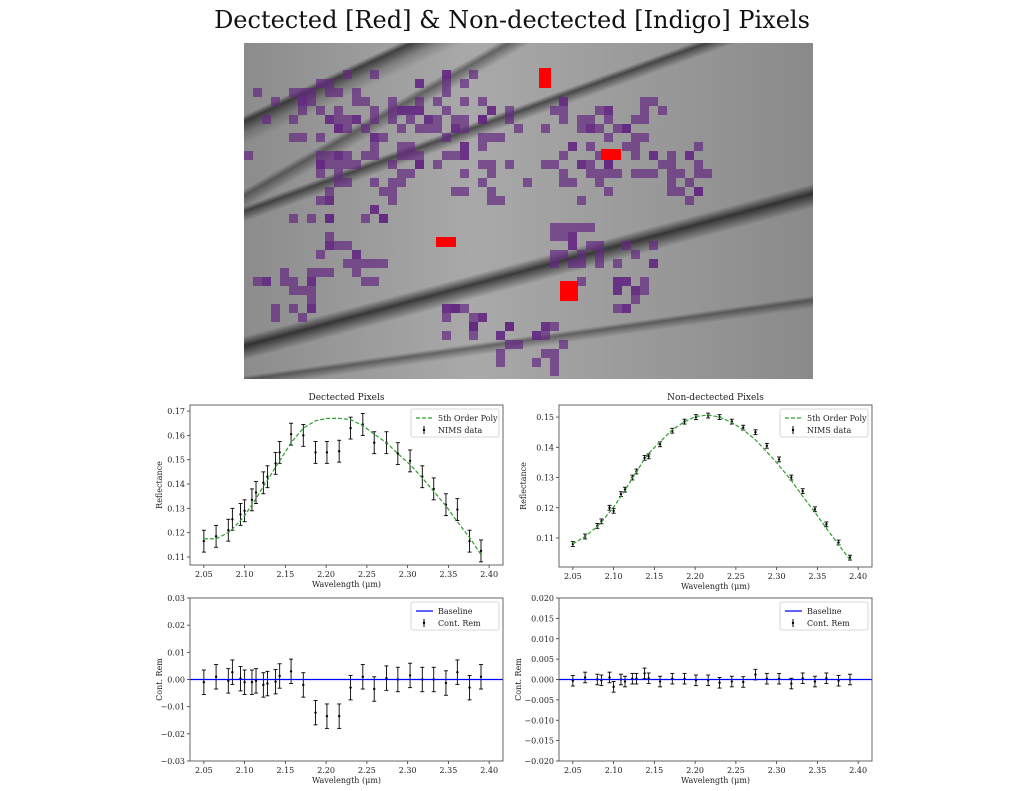 Image resolution: width=1024 pixels, height=791 pixels. Describe the element at coordinates (172, 707) in the screenshot. I see `y-tick-label: −0.01` at that location.